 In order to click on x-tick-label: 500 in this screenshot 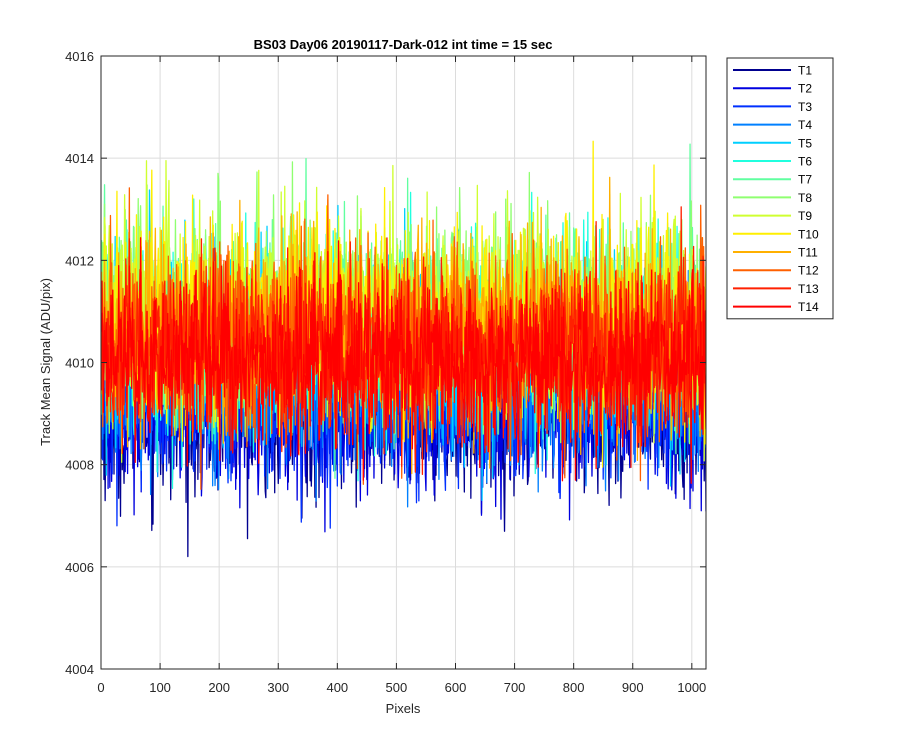, I will do `click(397, 687)`.